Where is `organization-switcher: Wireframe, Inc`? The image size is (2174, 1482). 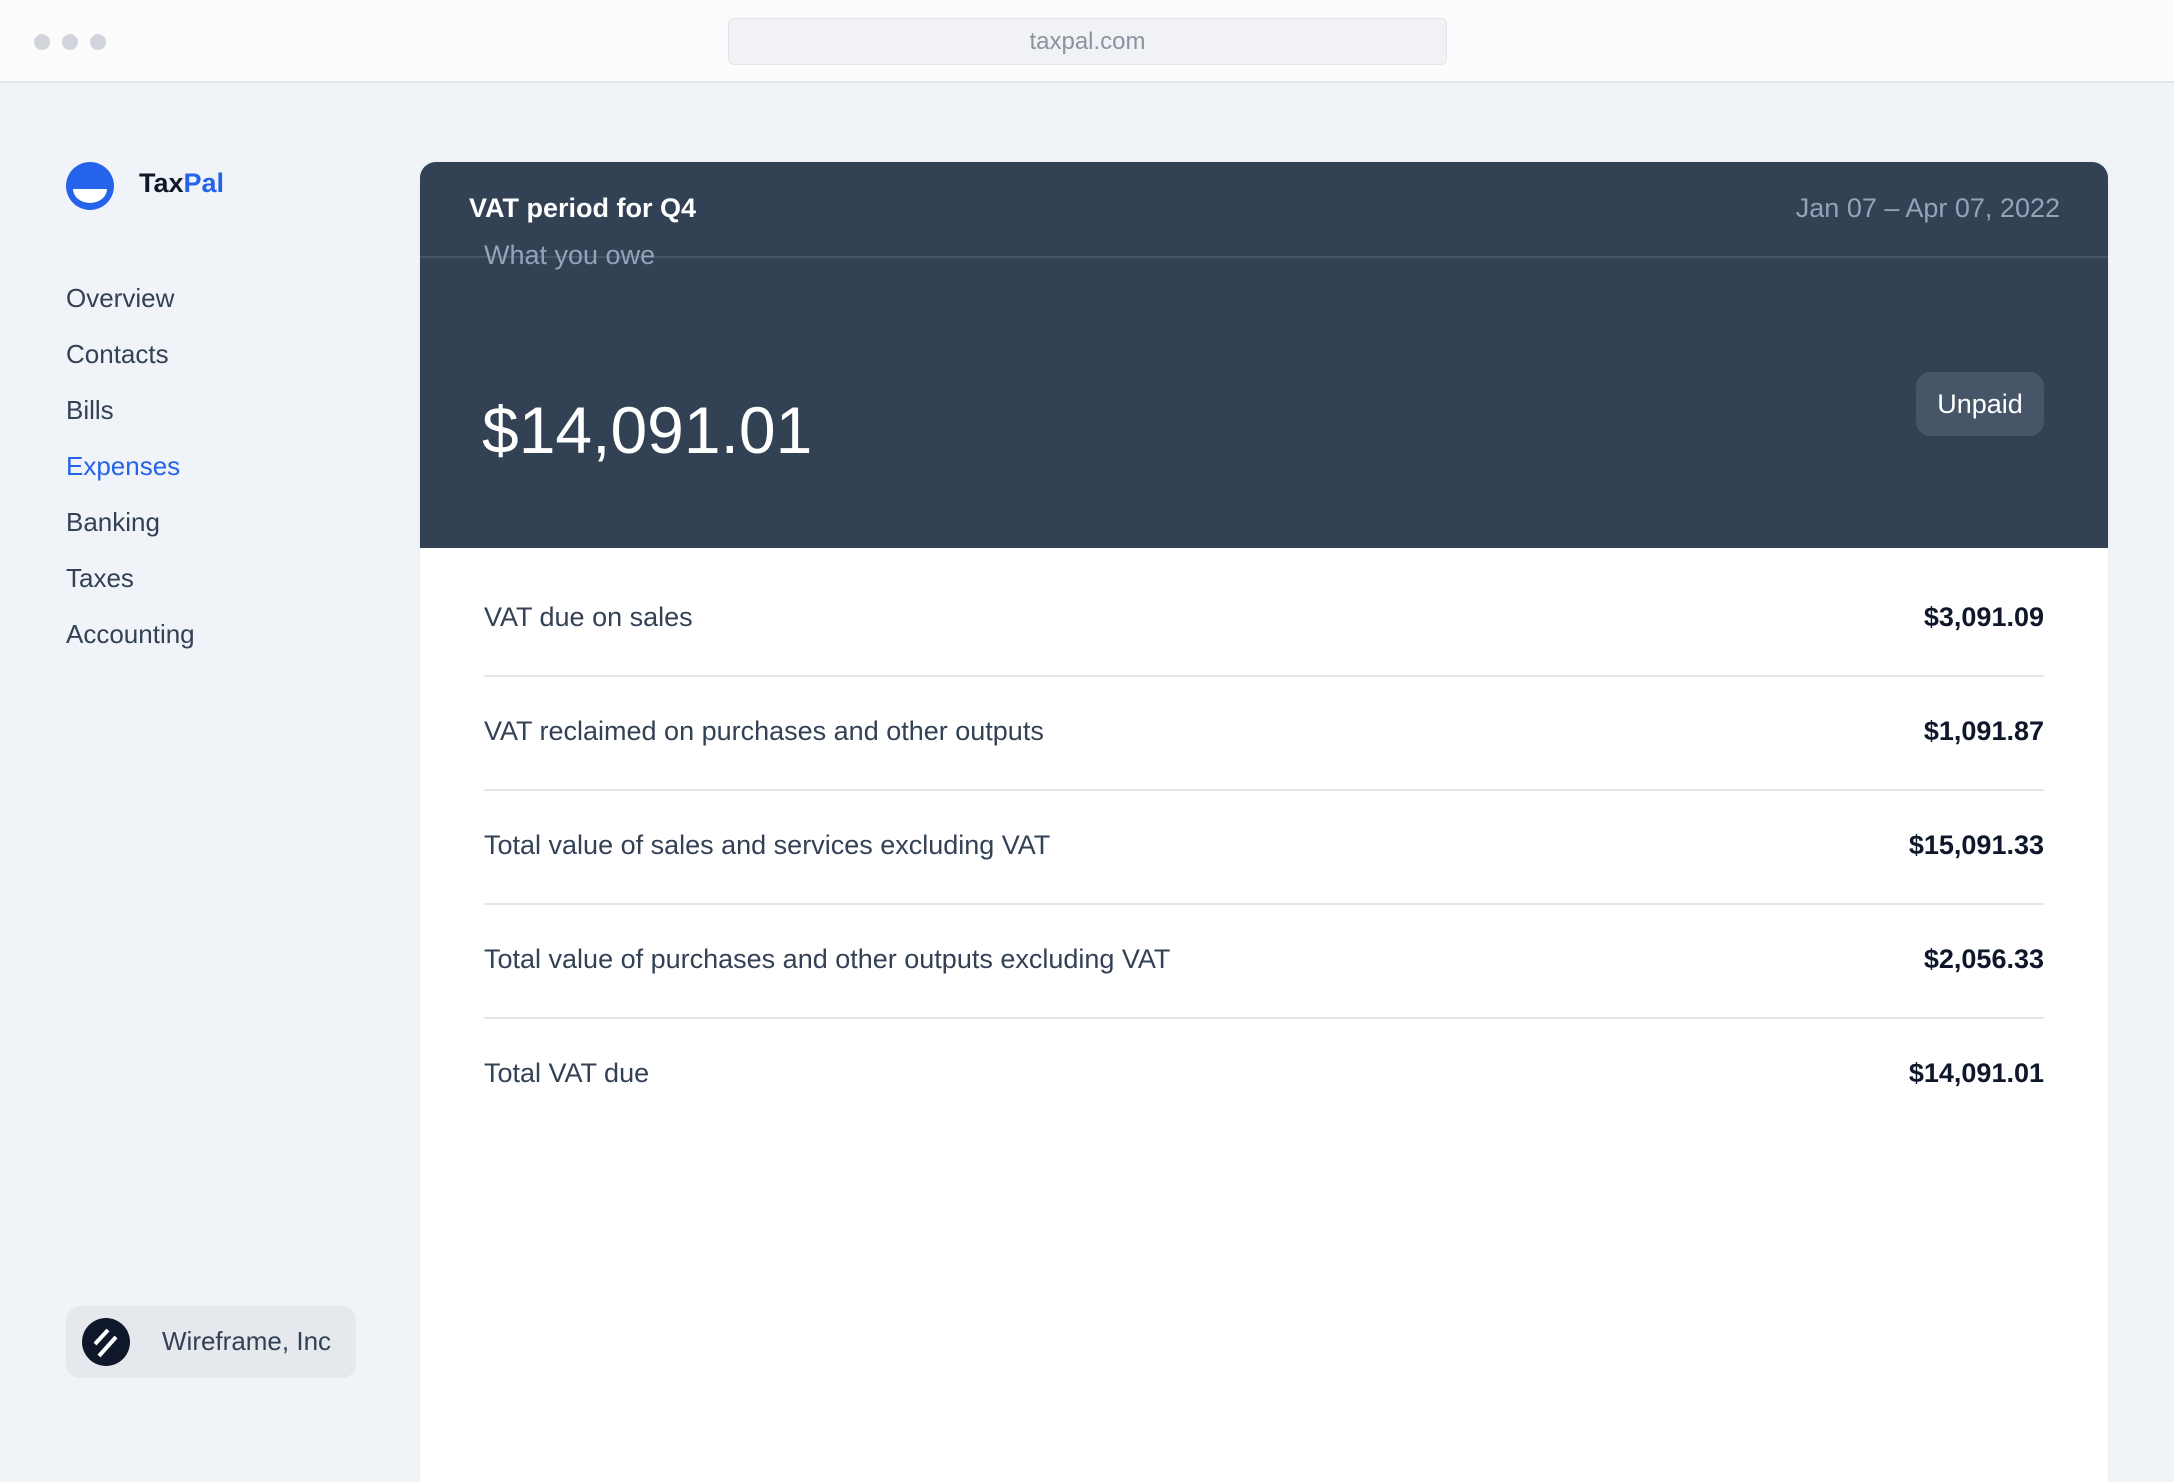 organization-switcher: Wireframe, Inc is located at coordinates (211, 1342).